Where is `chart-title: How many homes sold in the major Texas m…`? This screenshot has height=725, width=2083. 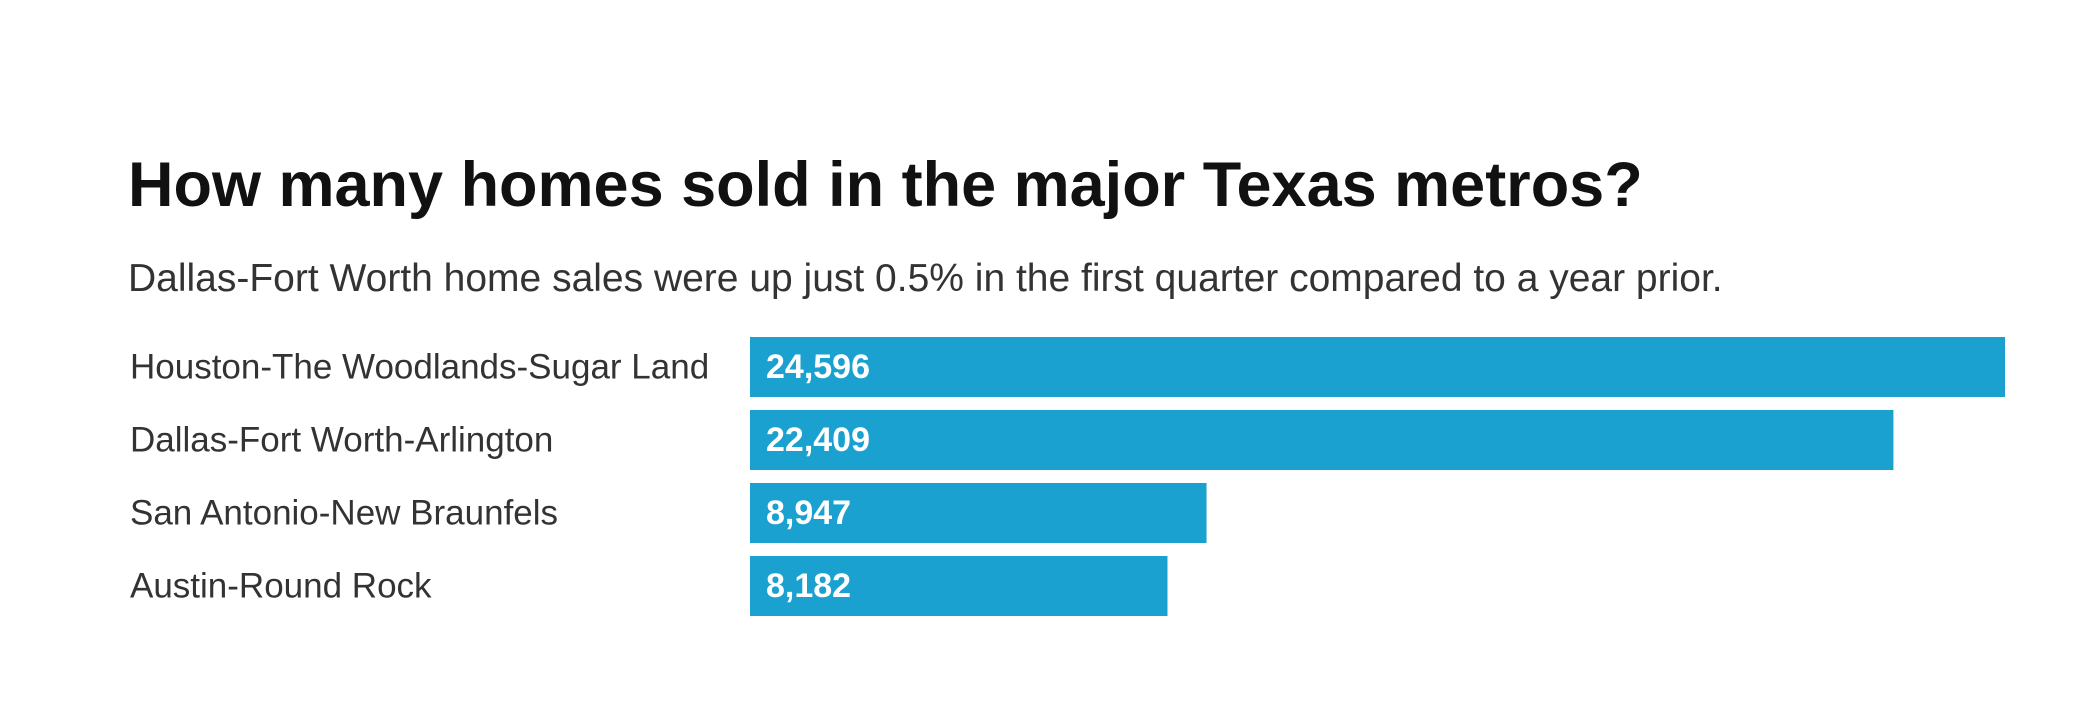 chart-title: How many homes sold in the major Texas m… is located at coordinates (885, 185).